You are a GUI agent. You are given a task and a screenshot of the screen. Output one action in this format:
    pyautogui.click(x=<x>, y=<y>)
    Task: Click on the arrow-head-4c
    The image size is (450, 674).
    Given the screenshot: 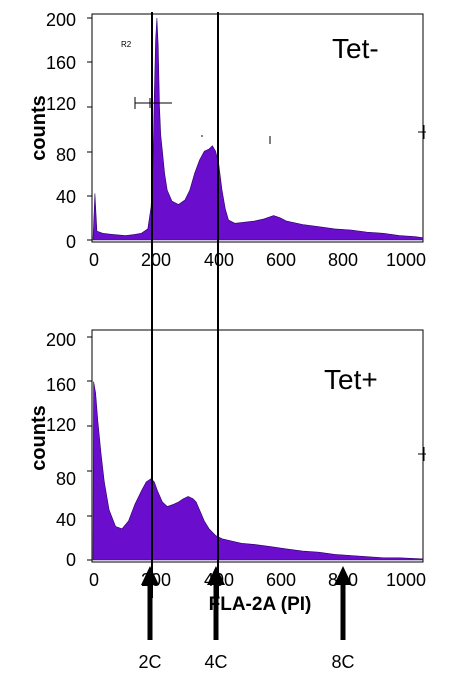 What is the action you would take?
    pyautogui.click(x=216, y=575)
    